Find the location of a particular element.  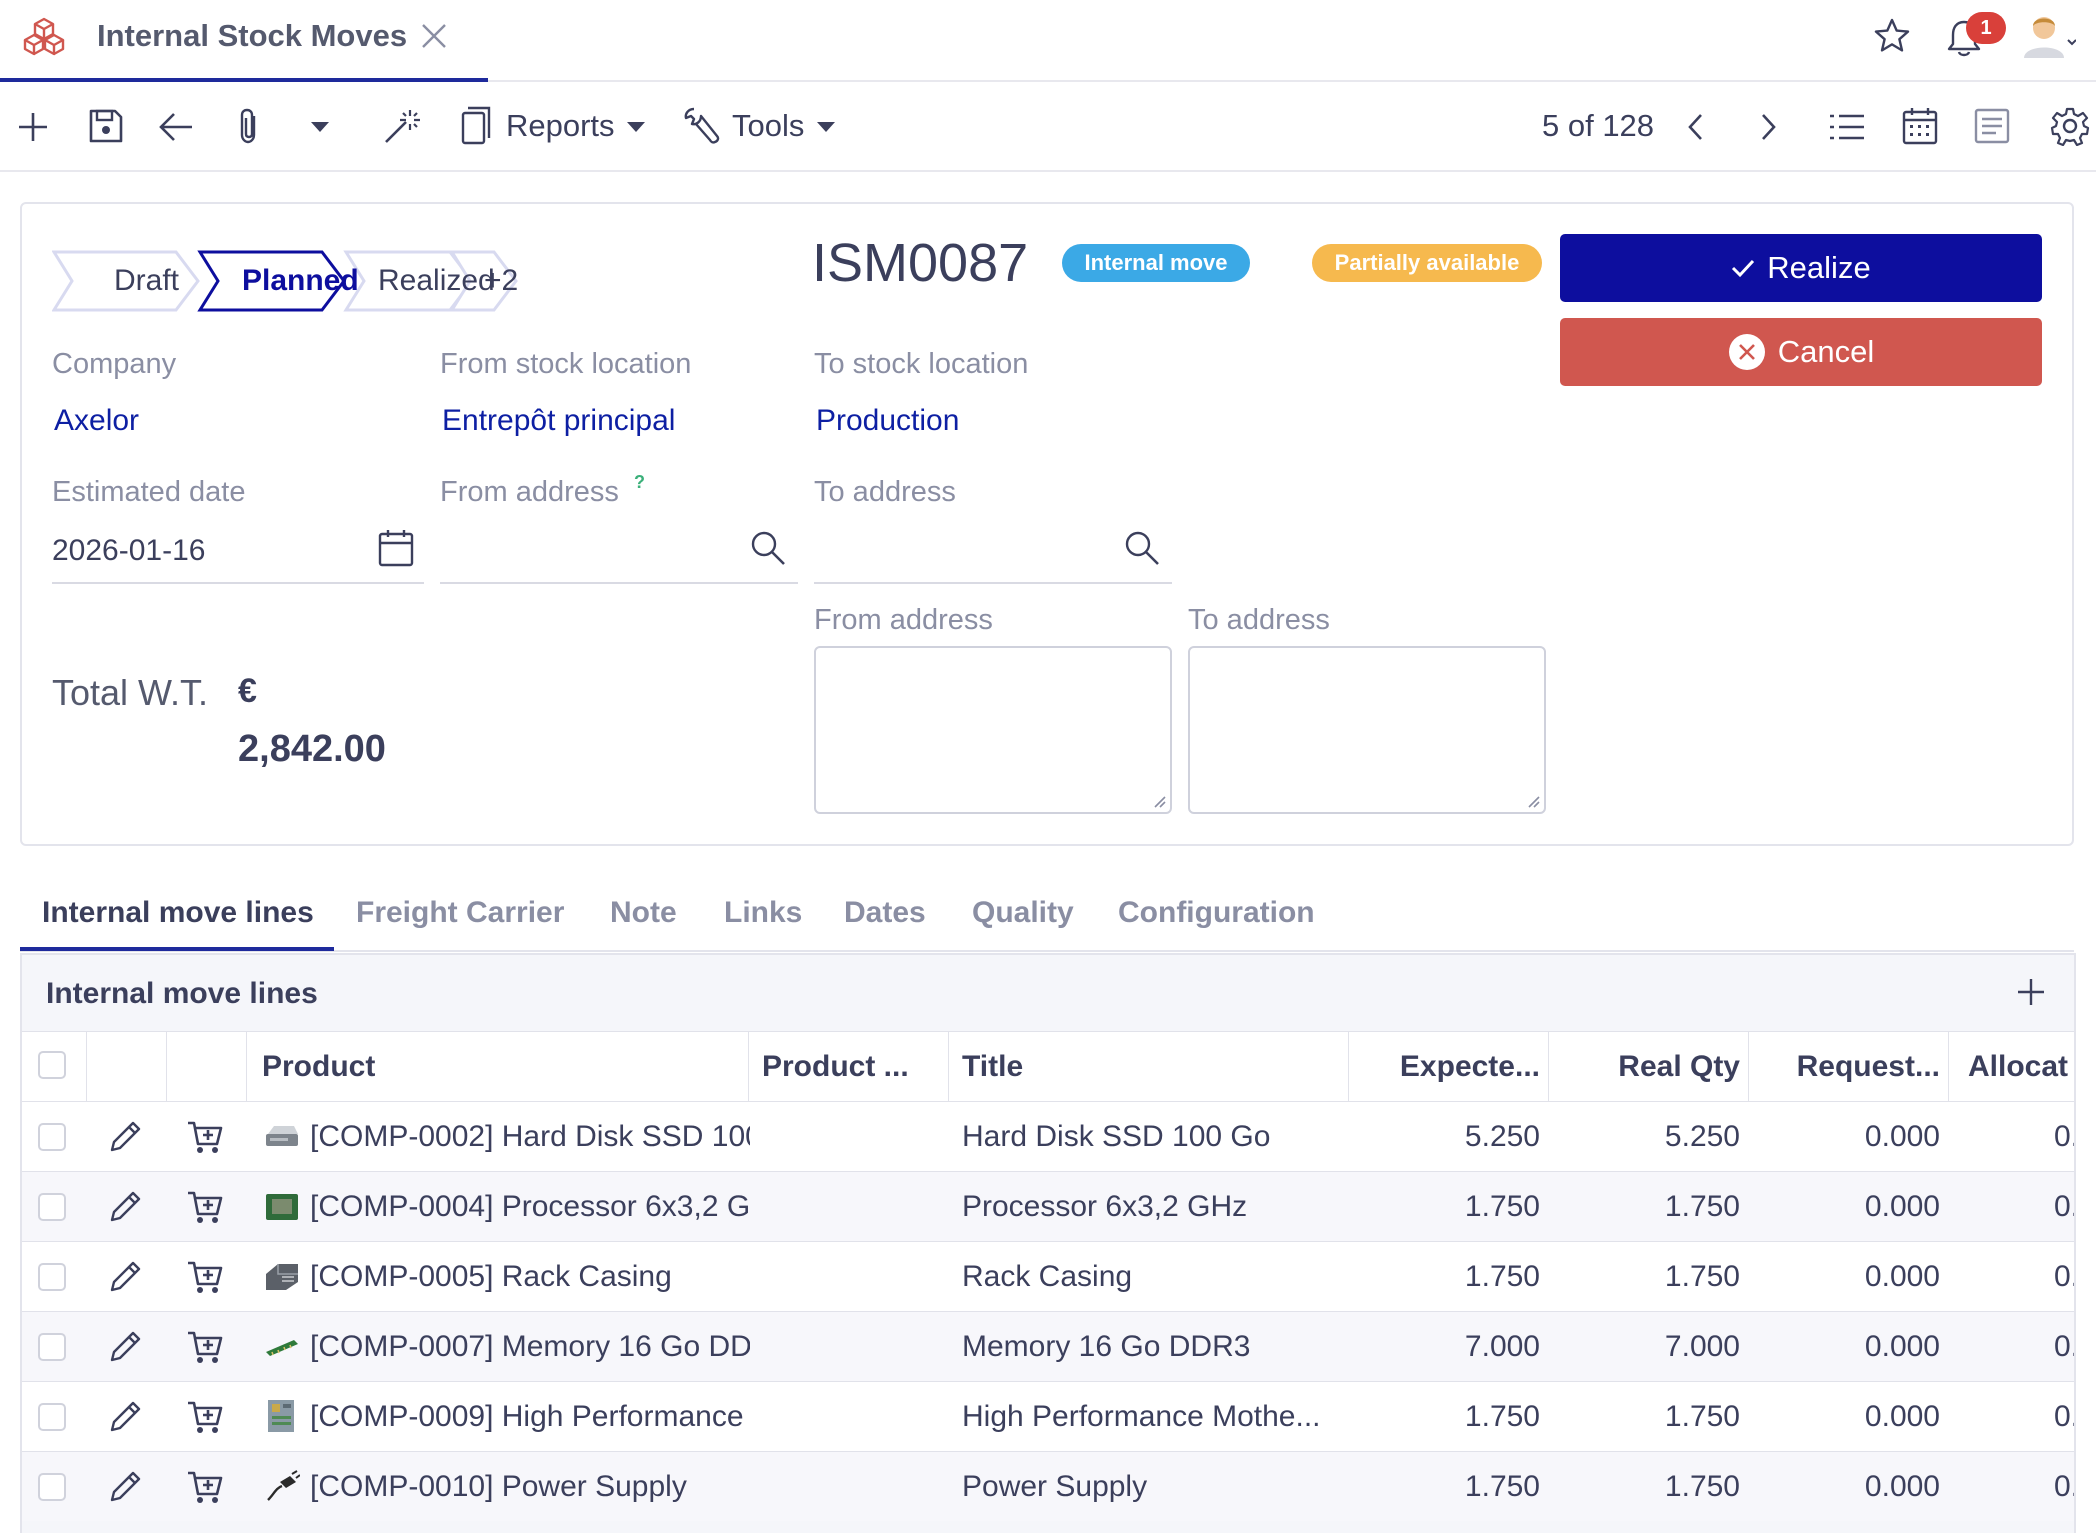

to-address-search-icon is located at coordinates (1142, 548).